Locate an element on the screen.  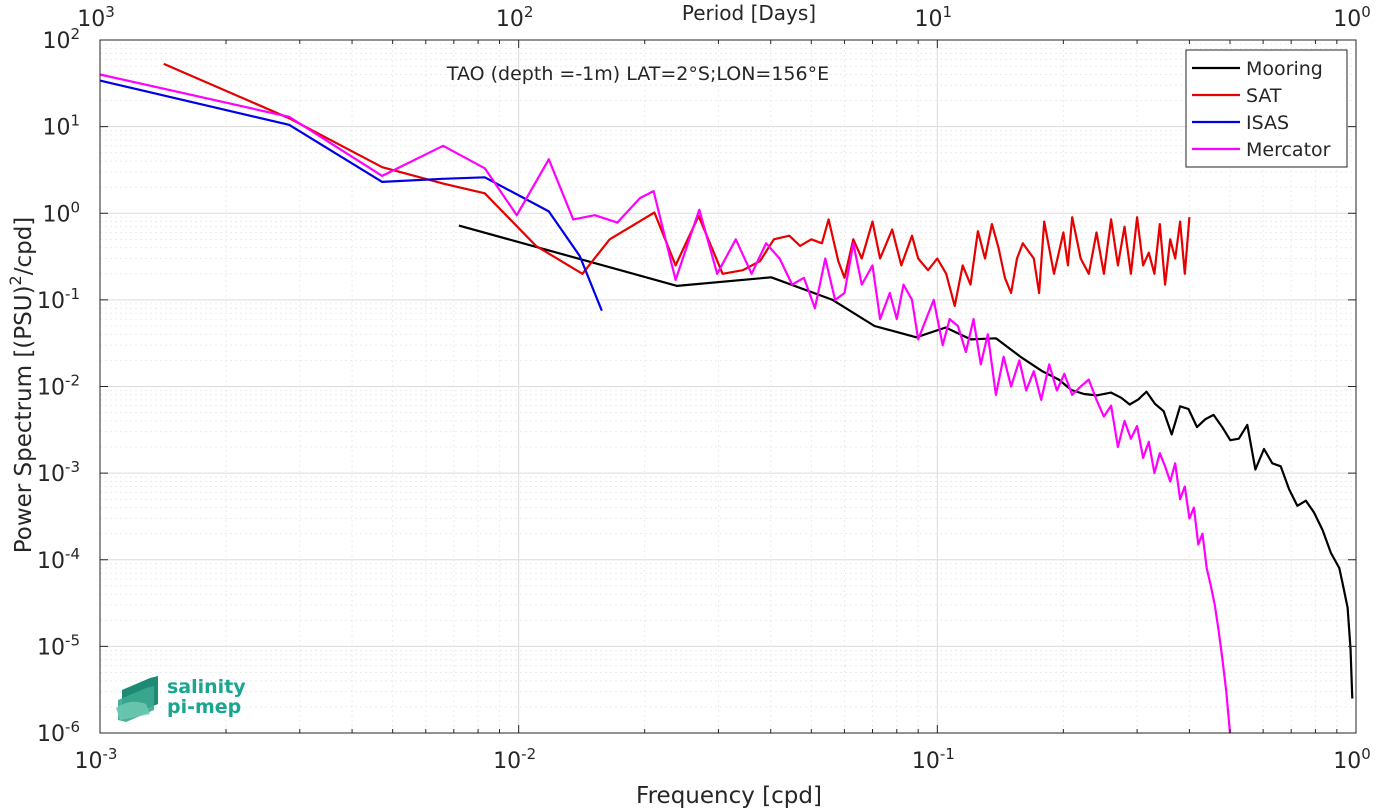
top-tick-label: 10¹ is located at coordinates (934, 17).